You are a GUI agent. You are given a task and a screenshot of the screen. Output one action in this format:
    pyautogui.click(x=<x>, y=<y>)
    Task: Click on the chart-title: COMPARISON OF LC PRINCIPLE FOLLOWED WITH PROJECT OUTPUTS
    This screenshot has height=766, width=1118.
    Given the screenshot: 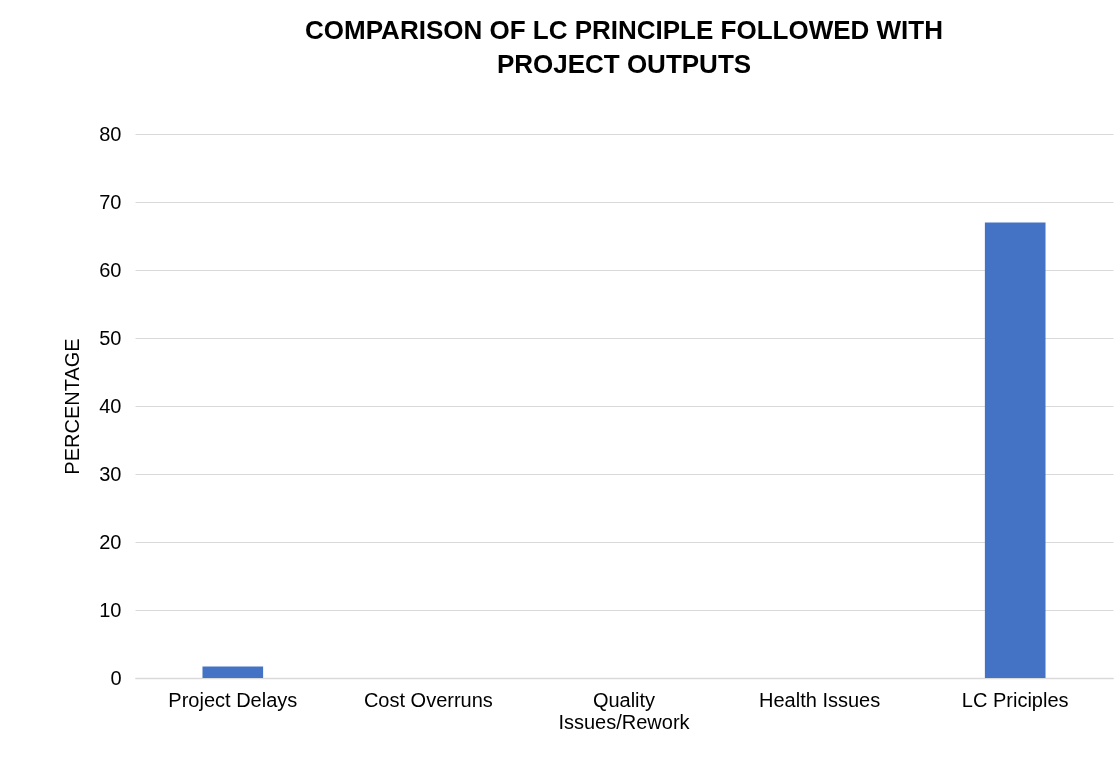 What is the action you would take?
    pyautogui.click(x=624, y=47)
    